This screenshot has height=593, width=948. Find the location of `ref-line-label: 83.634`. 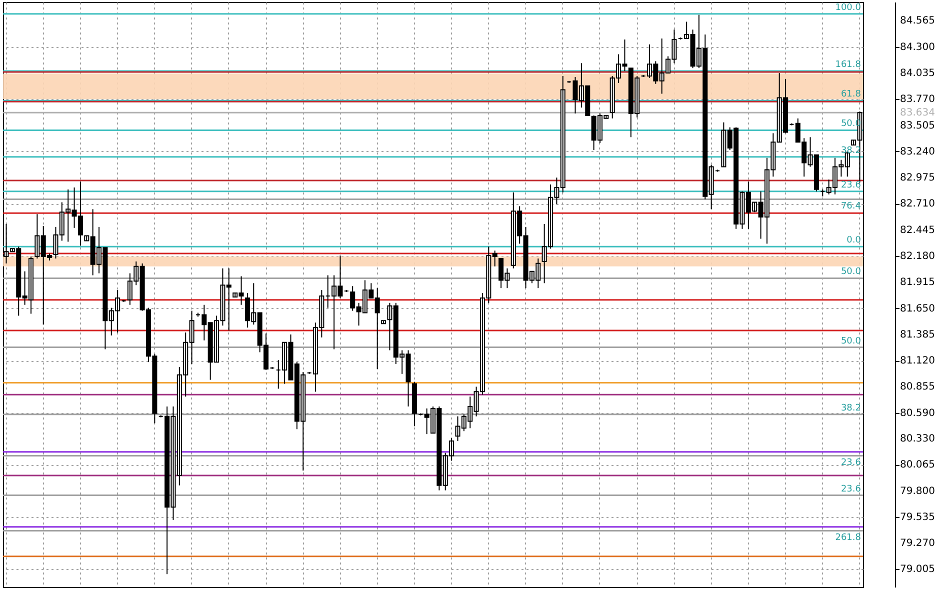

ref-line-label: 83.634 is located at coordinates (917, 113).